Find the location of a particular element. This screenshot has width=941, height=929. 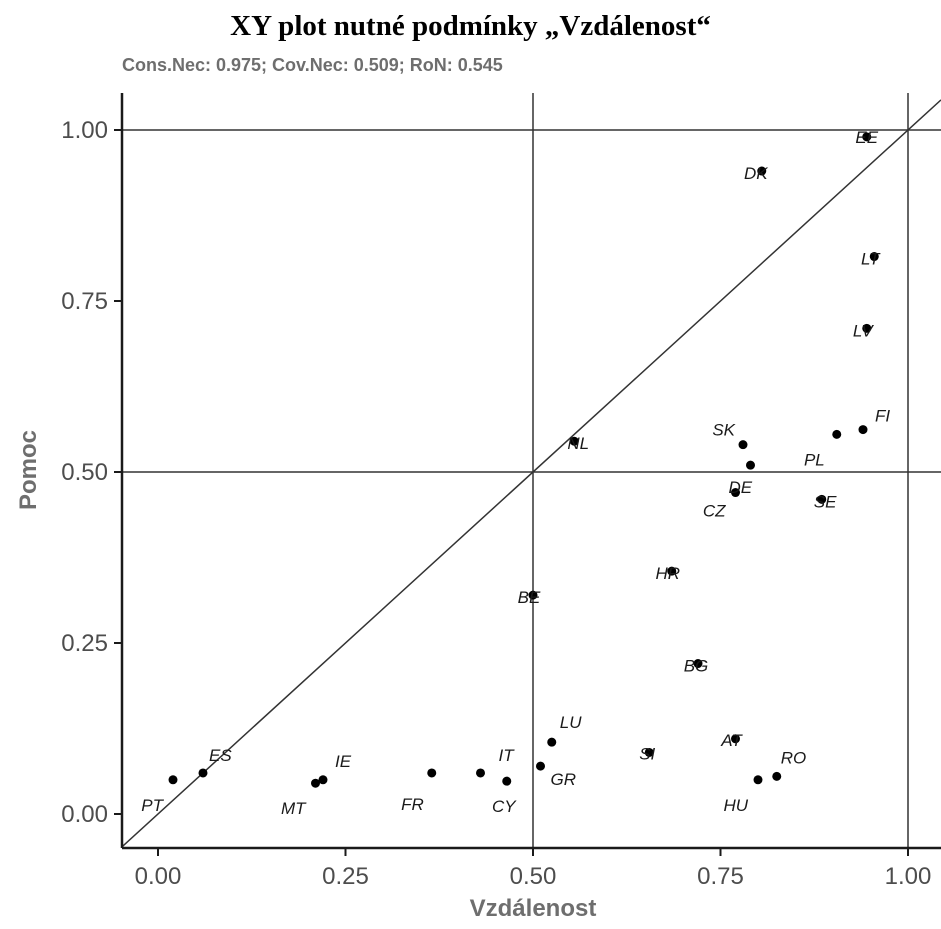

point-label: SE is located at coordinates (825, 501).